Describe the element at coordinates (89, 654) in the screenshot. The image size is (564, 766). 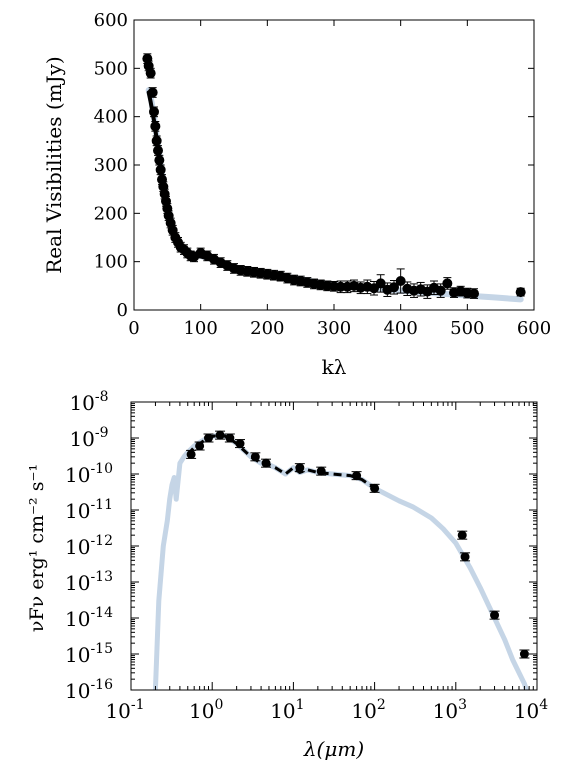
I see `bottom-y-tick-label: 10⁻¹⁵` at that location.